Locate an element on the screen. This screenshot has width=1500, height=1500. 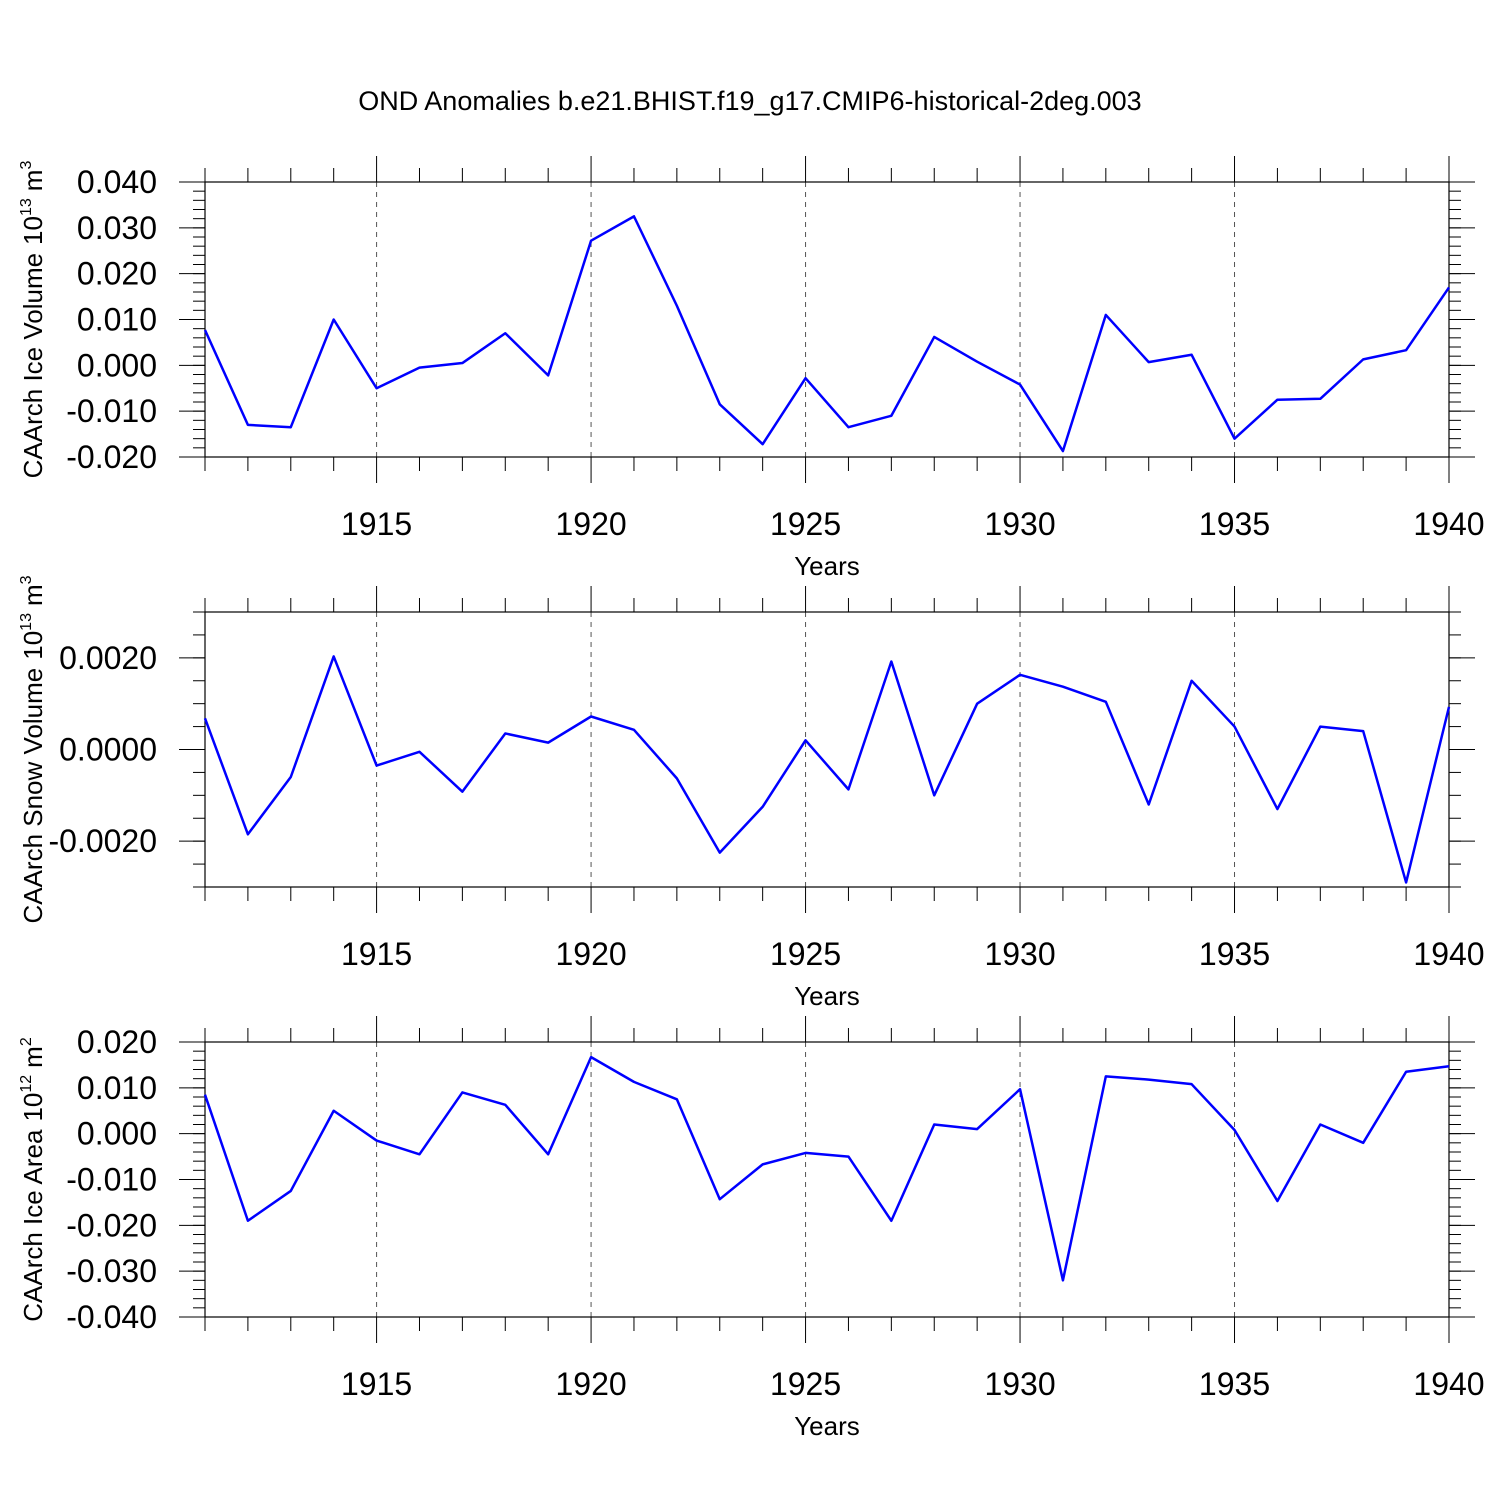
y-units-exponent: 12 is located at coordinates (26, 1084).